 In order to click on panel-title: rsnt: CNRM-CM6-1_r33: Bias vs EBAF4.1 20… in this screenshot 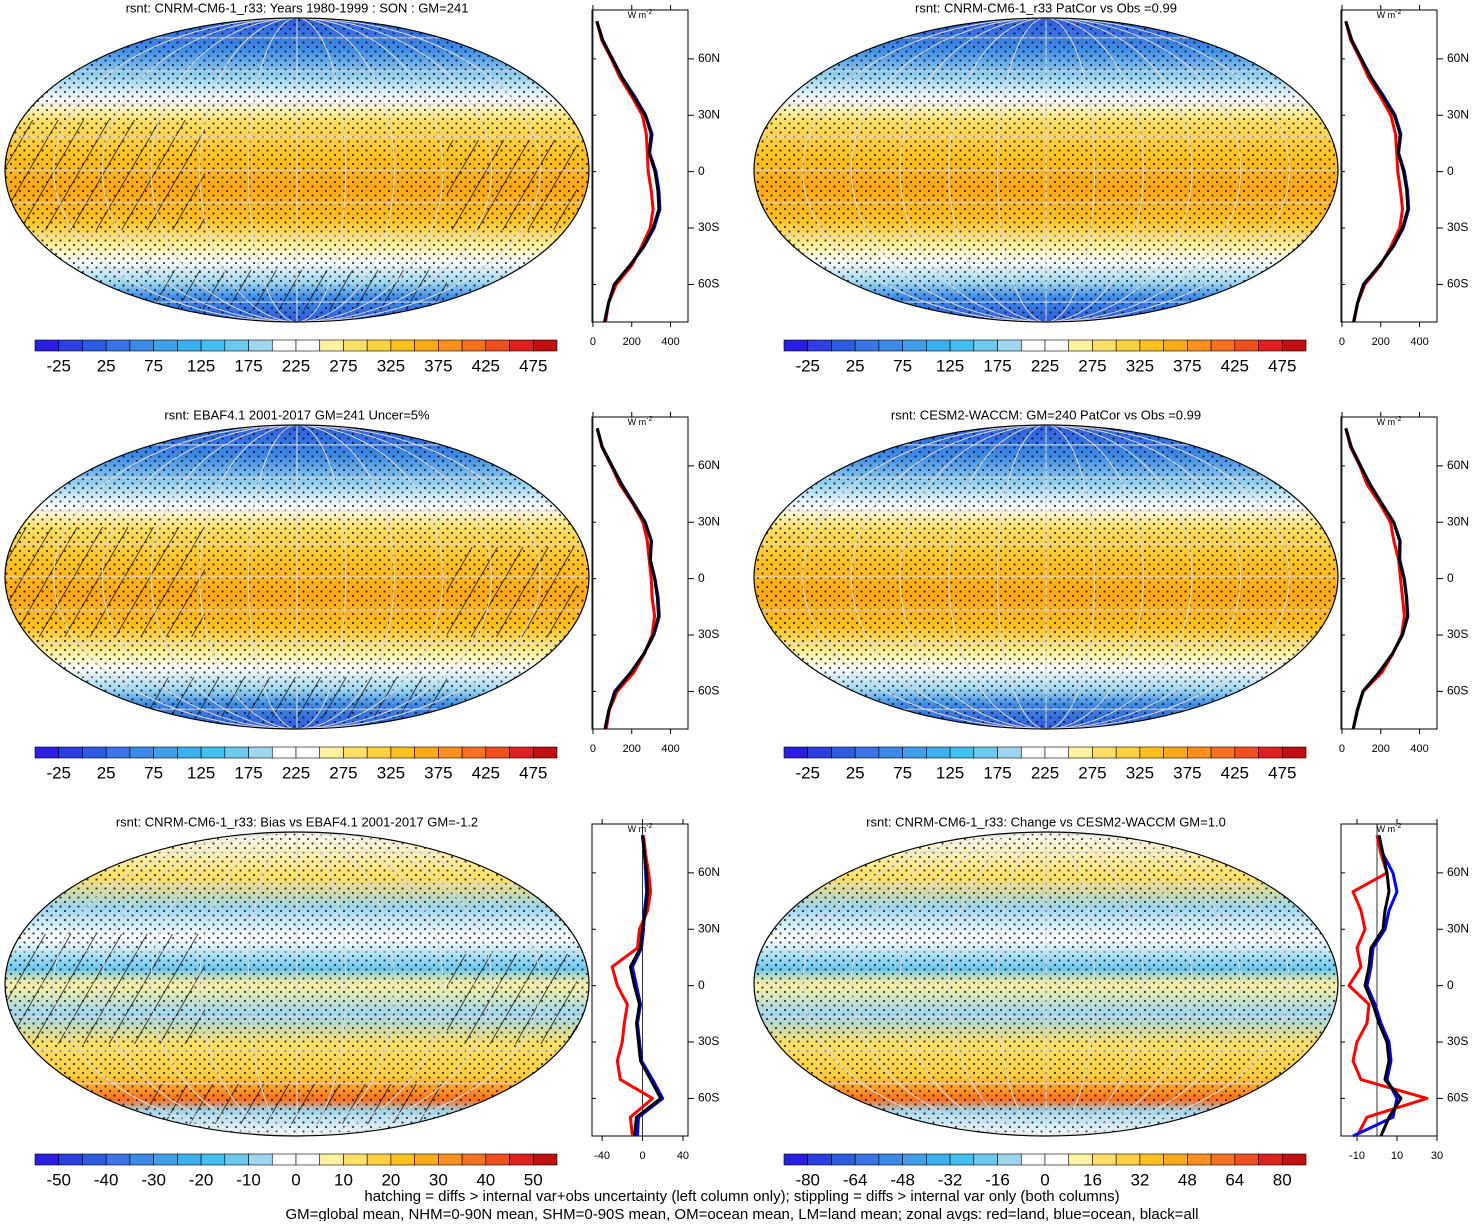, I will do `click(297, 821)`.